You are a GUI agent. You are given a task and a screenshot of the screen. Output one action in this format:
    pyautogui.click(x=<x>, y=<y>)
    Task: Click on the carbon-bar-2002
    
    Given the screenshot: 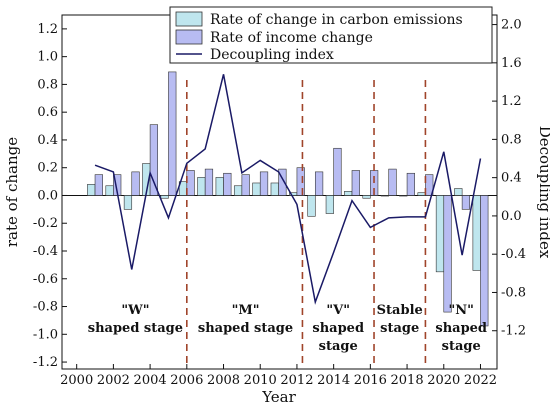 What is the action you would take?
    pyautogui.click(x=109, y=190)
    